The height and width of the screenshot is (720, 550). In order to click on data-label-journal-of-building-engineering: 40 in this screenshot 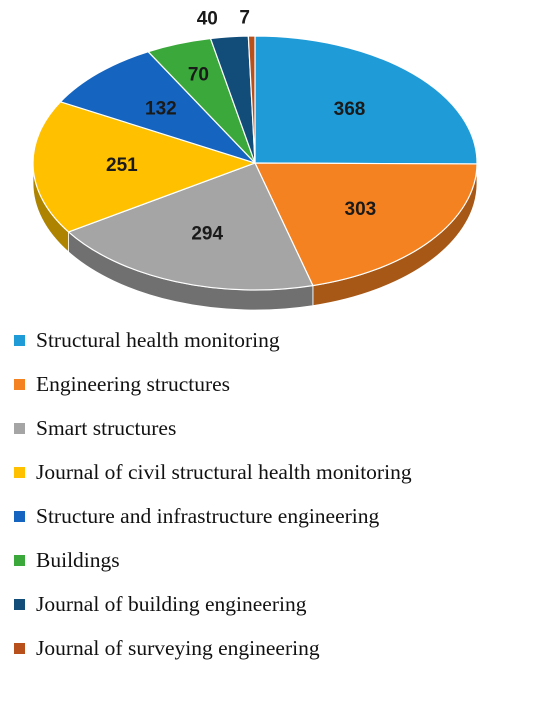, I will do `click(207, 18)`.